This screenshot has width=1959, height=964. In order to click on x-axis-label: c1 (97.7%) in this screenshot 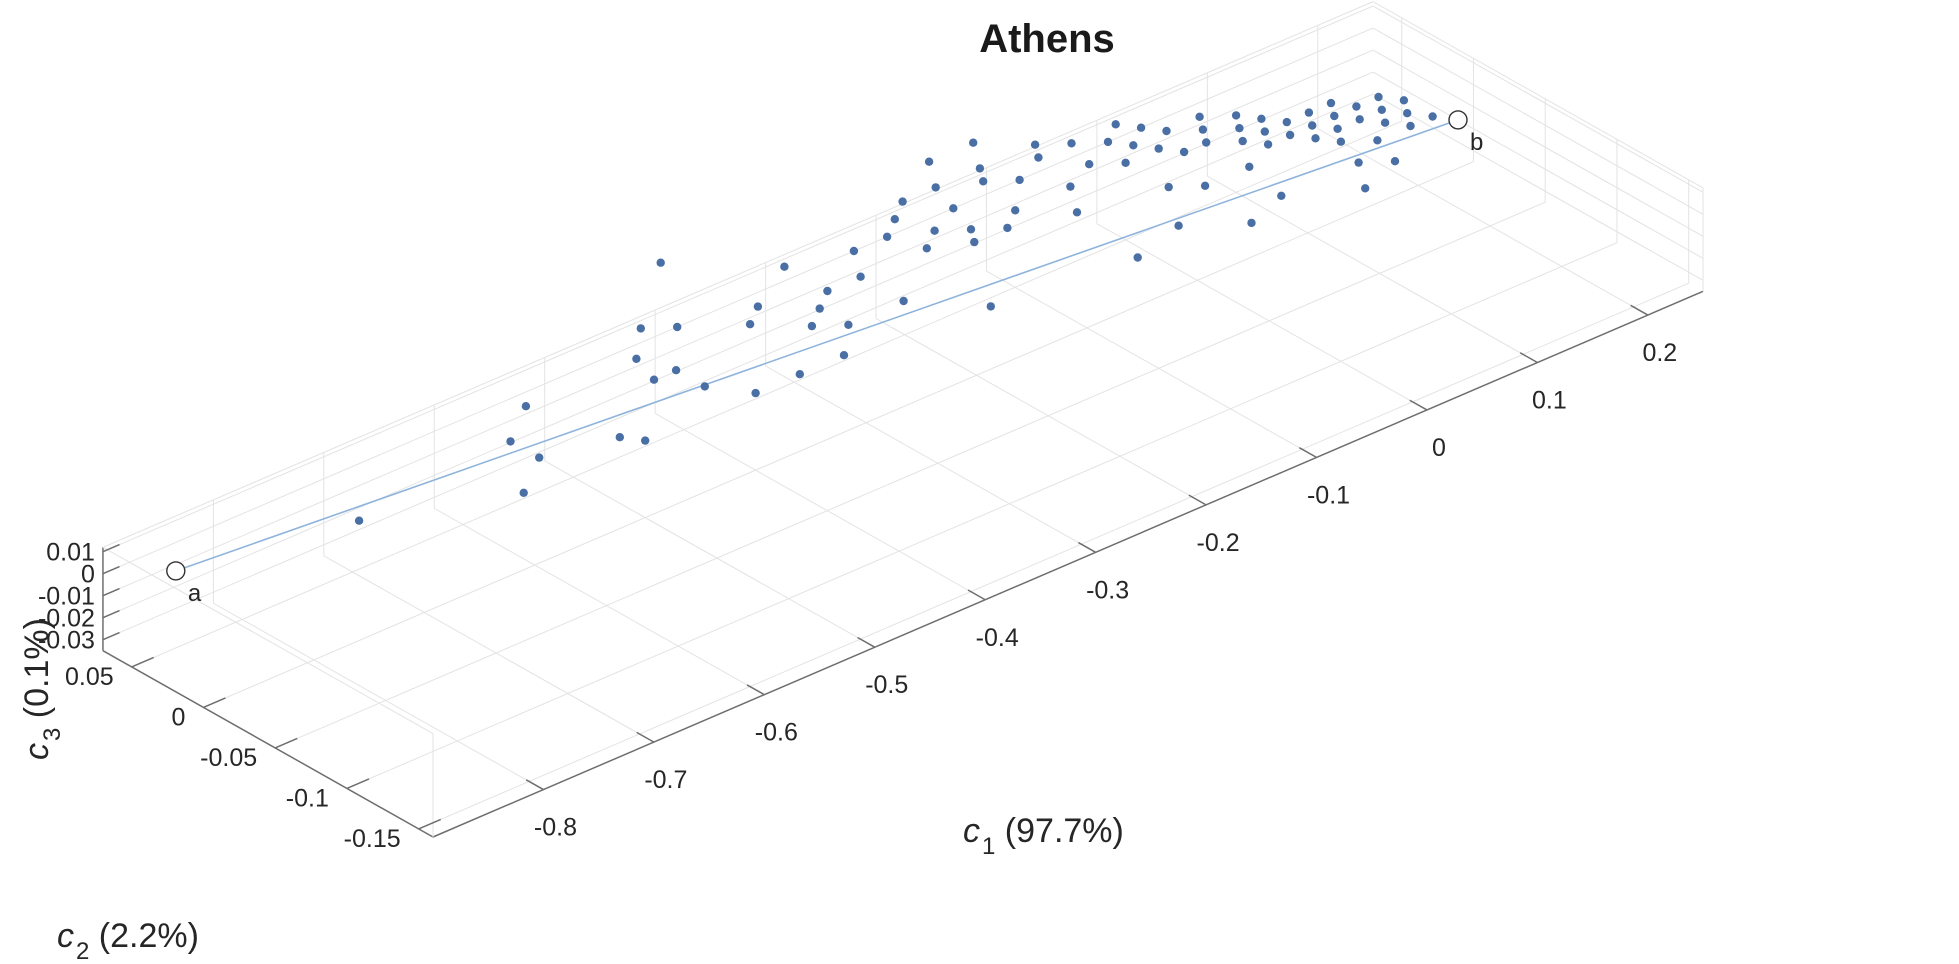, I will do `click(1043, 836)`.